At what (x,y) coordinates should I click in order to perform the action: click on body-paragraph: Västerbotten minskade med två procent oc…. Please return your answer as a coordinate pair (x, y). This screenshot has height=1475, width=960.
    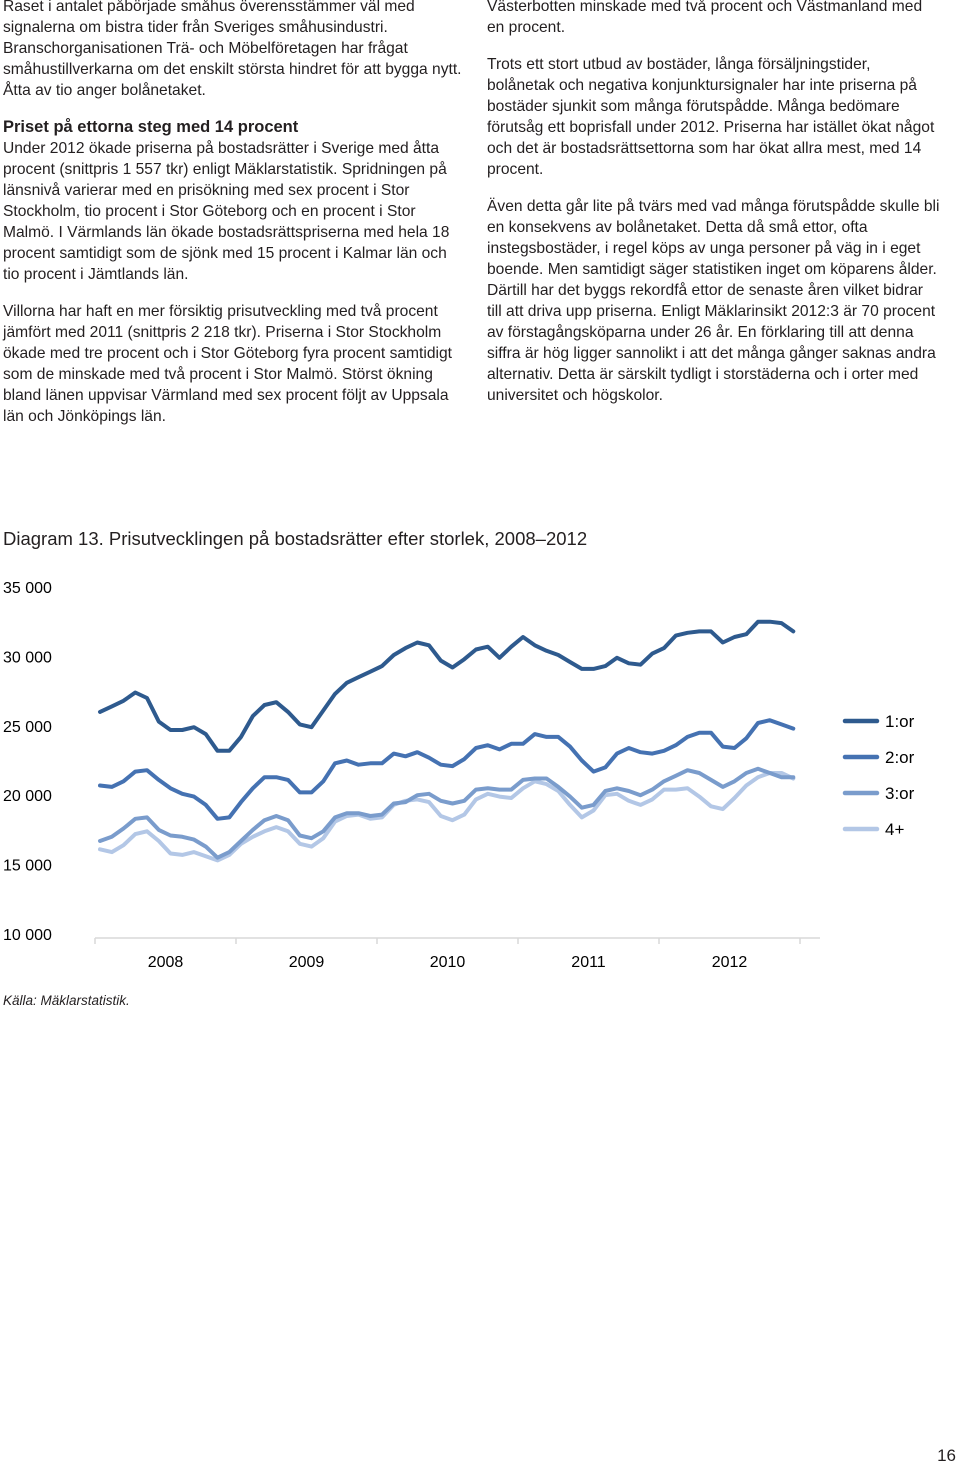
    Looking at the image, I should click on (705, 18).